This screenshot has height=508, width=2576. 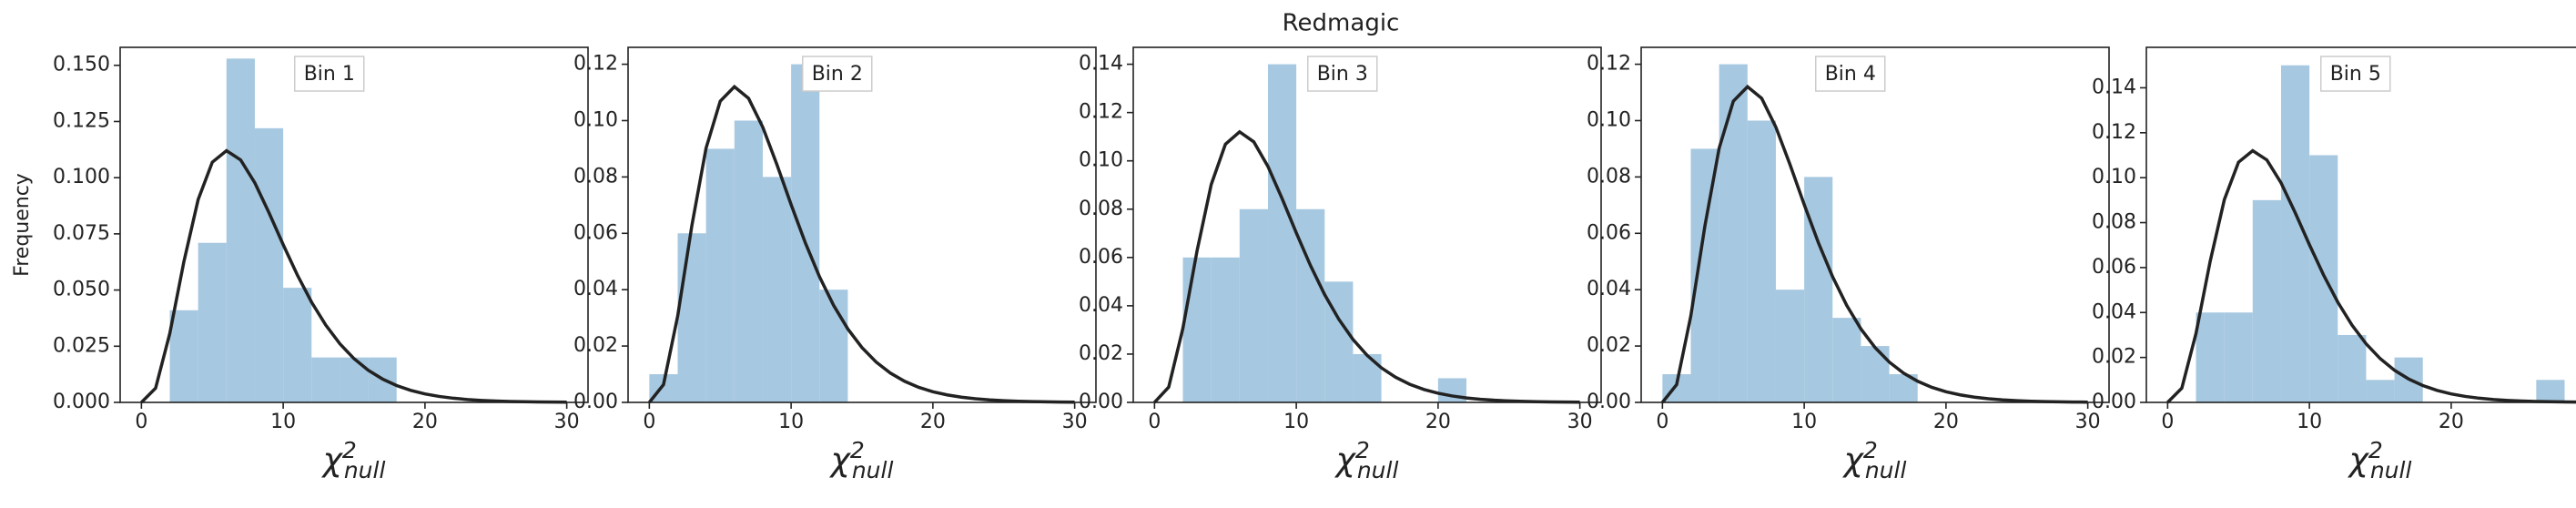 What do you see at coordinates (837, 75) in the screenshot?
I see `legend-label: Bin 2` at bounding box center [837, 75].